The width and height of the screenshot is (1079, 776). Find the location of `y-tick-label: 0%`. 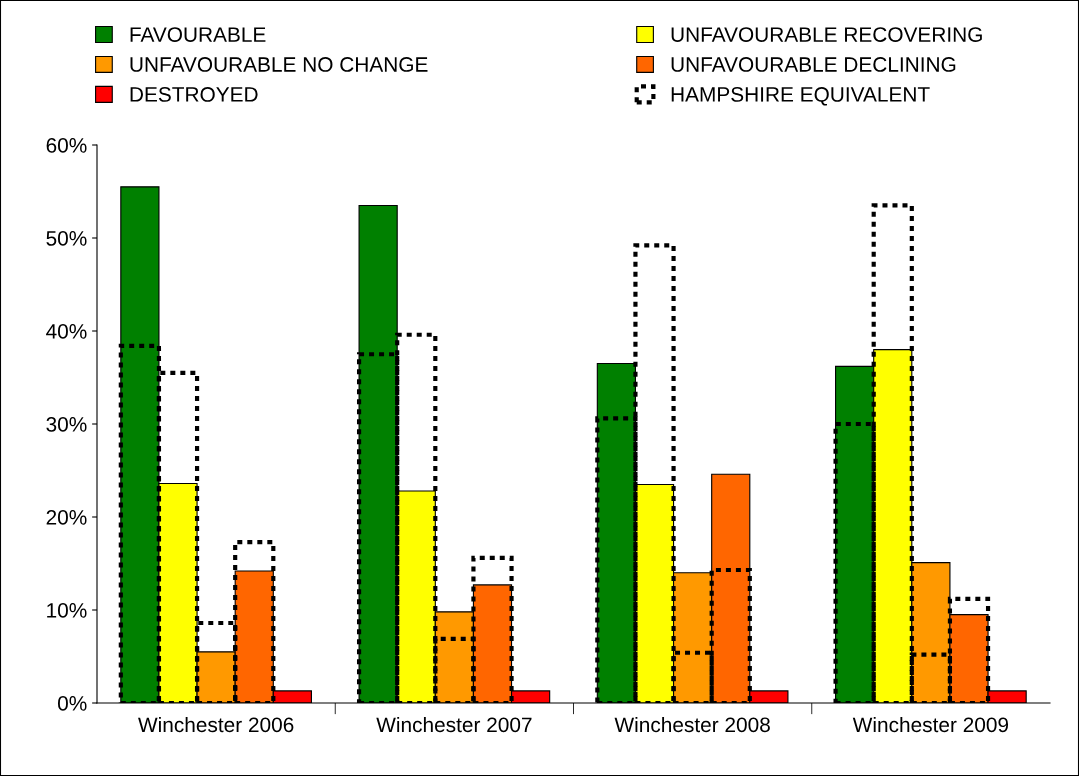

y-tick-label: 0% is located at coordinates (72, 703).